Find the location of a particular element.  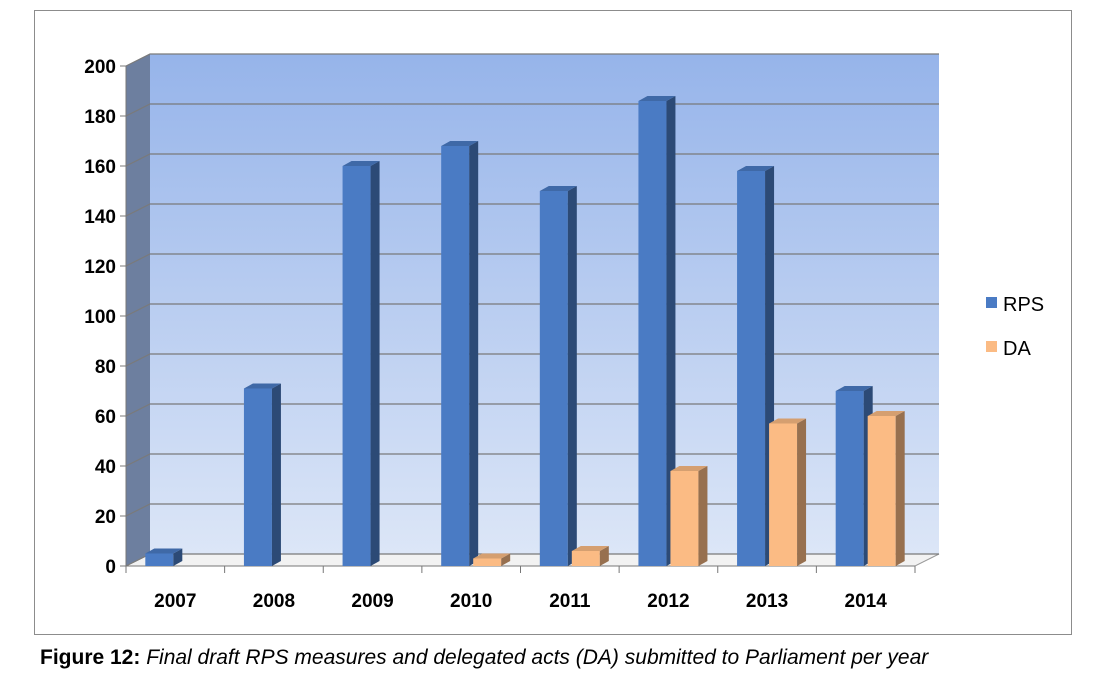

bar-rps-2012 is located at coordinates (657, 331).